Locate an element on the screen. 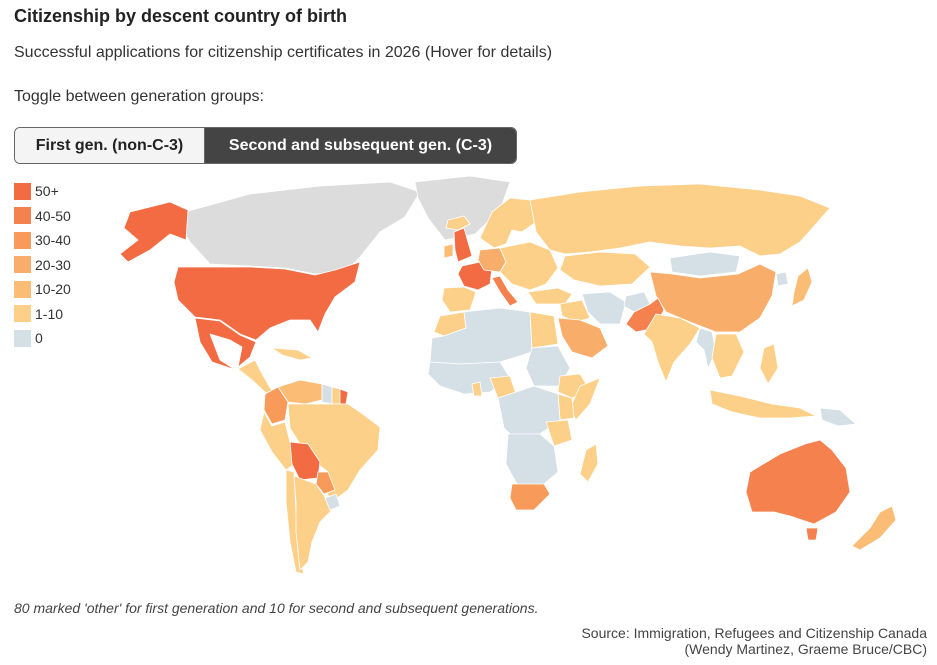  toggle-prompt: Toggle between generation groups: is located at coordinates (139, 96).